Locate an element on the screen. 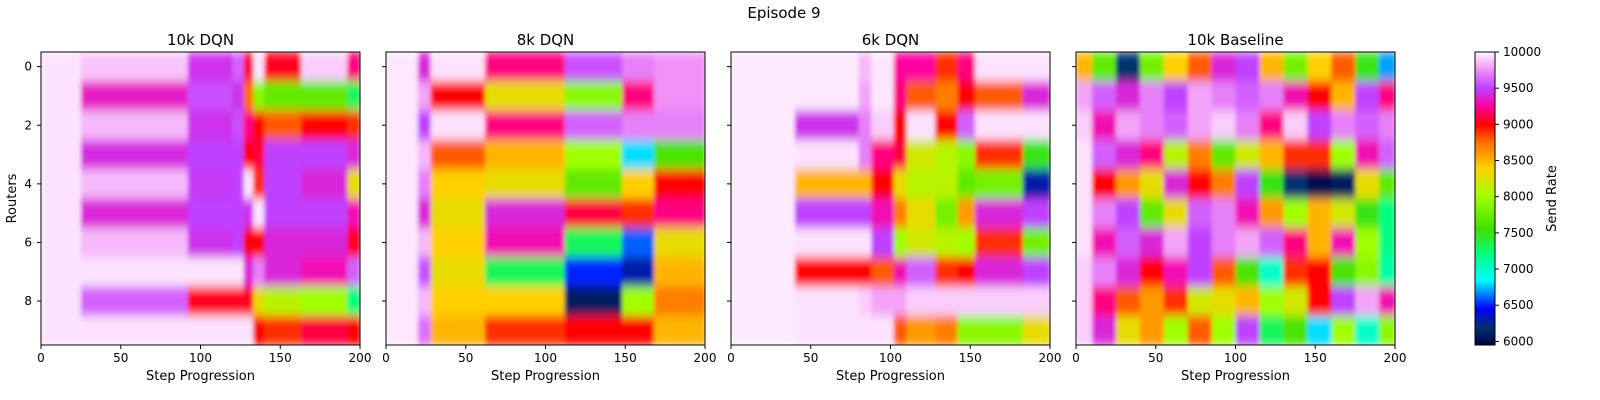 This screenshot has width=1600, height=400. colorbar-tick-label: 9000 is located at coordinates (1518, 124).